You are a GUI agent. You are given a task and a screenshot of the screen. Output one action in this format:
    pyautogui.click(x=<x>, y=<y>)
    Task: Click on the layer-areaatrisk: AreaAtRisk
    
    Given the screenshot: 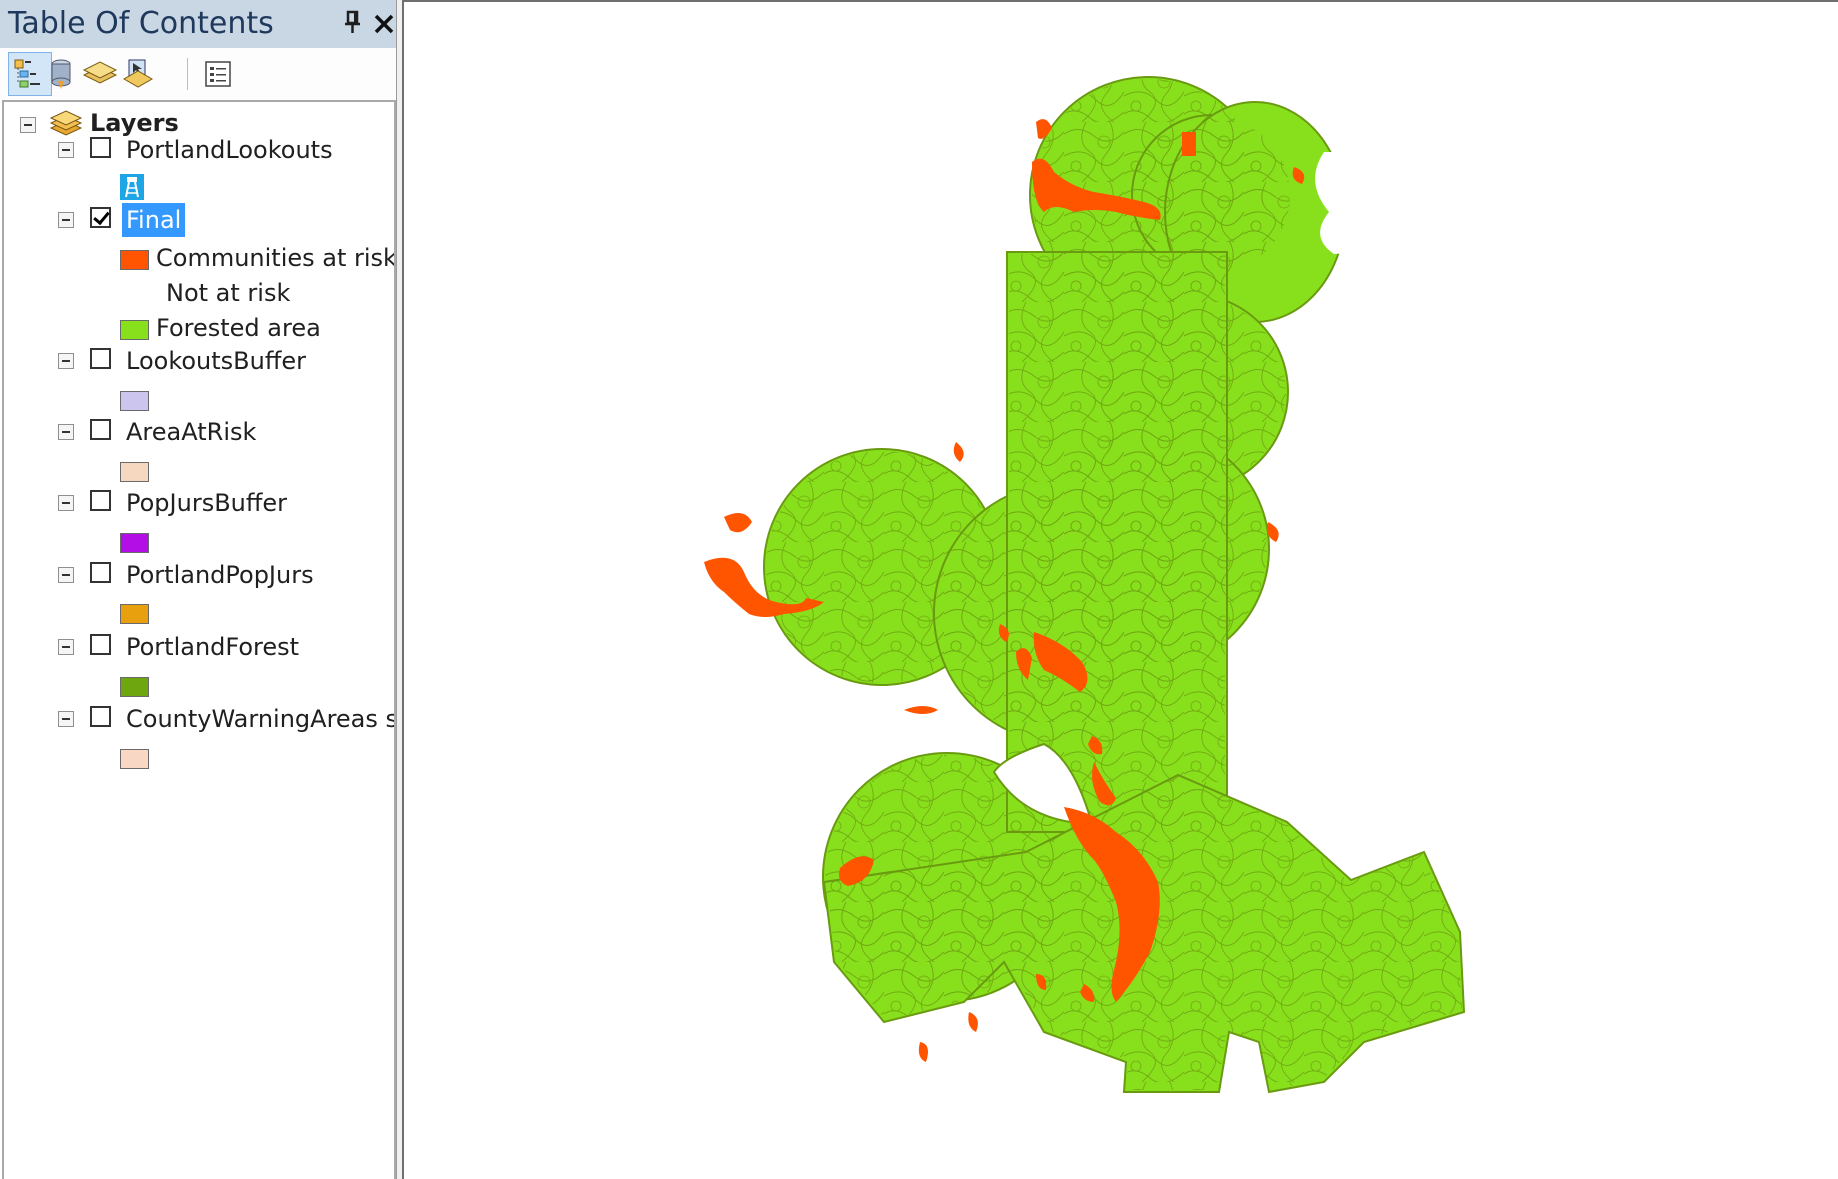 What is the action you would take?
    pyautogui.click(x=191, y=432)
    